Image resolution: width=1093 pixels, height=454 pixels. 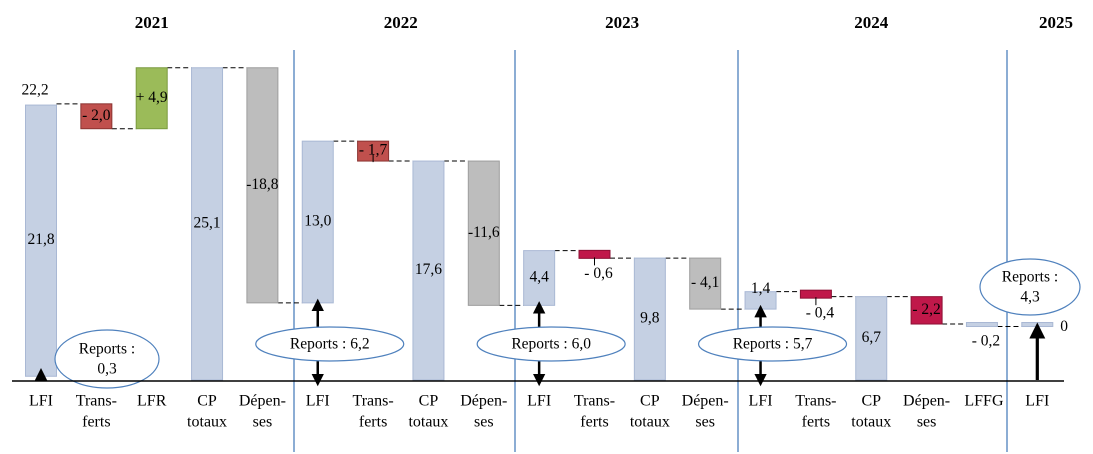 I want to click on value-label: 21,8, so click(x=40, y=239).